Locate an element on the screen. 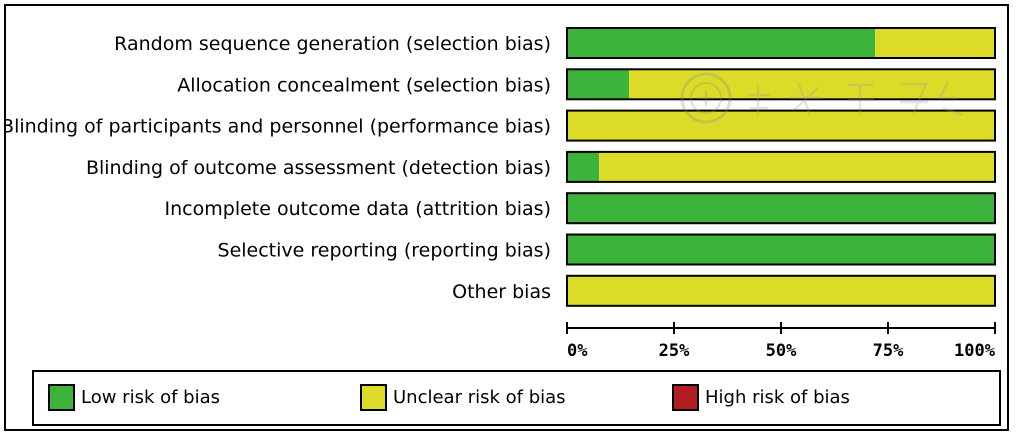 The width and height of the screenshot is (1017, 438). legend-item-high: High risk of bias is located at coordinates (761, 397).